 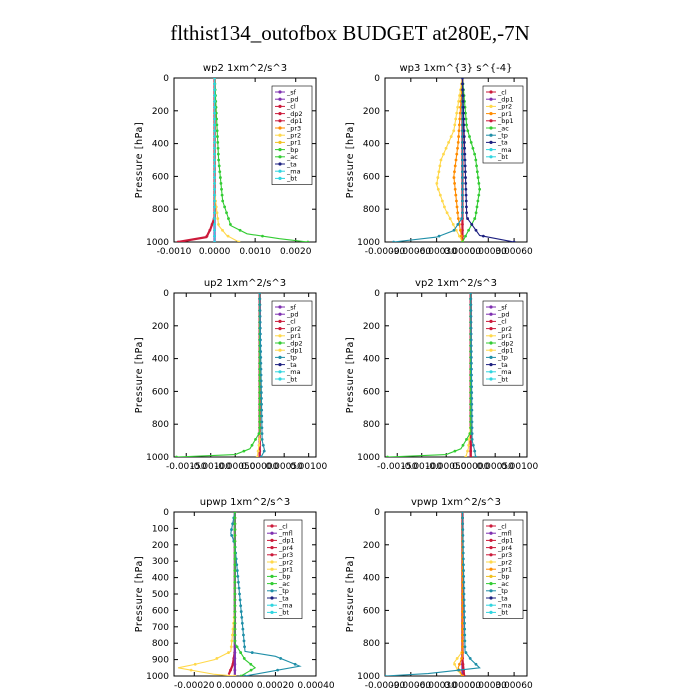 What do you see at coordinates (292, 315) in the screenshot?
I see `legend-entry: _pd` at bounding box center [292, 315].